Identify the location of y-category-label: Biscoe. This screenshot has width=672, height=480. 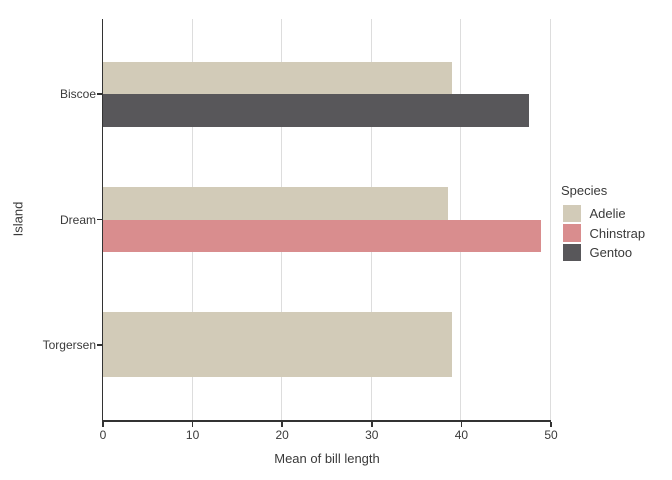
(77, 94).